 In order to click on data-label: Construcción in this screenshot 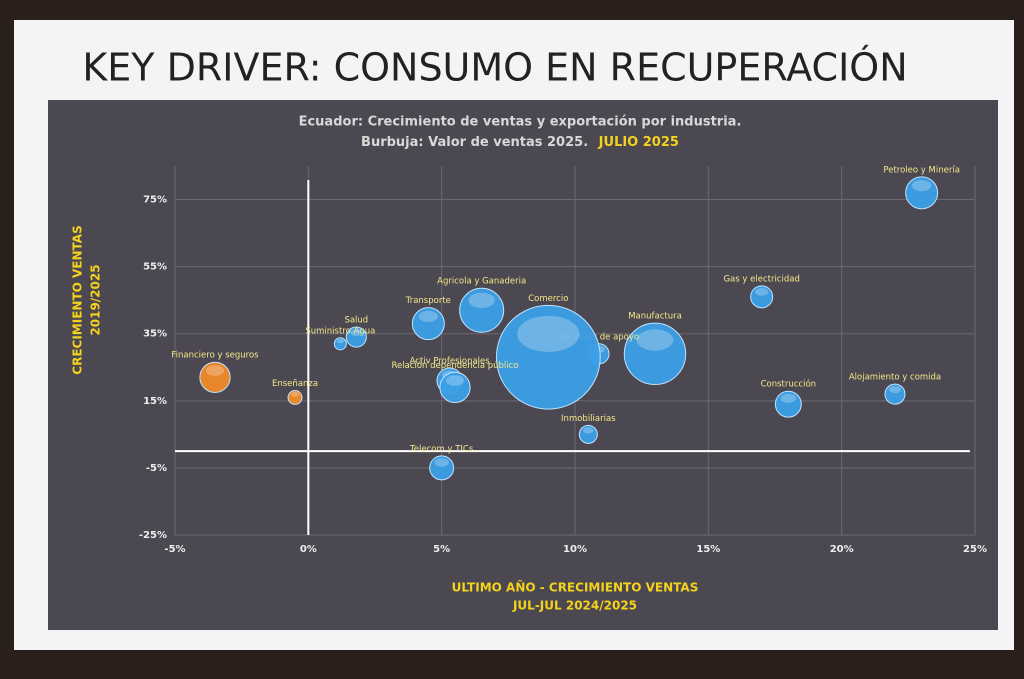, I will do `click(788, 384)`.